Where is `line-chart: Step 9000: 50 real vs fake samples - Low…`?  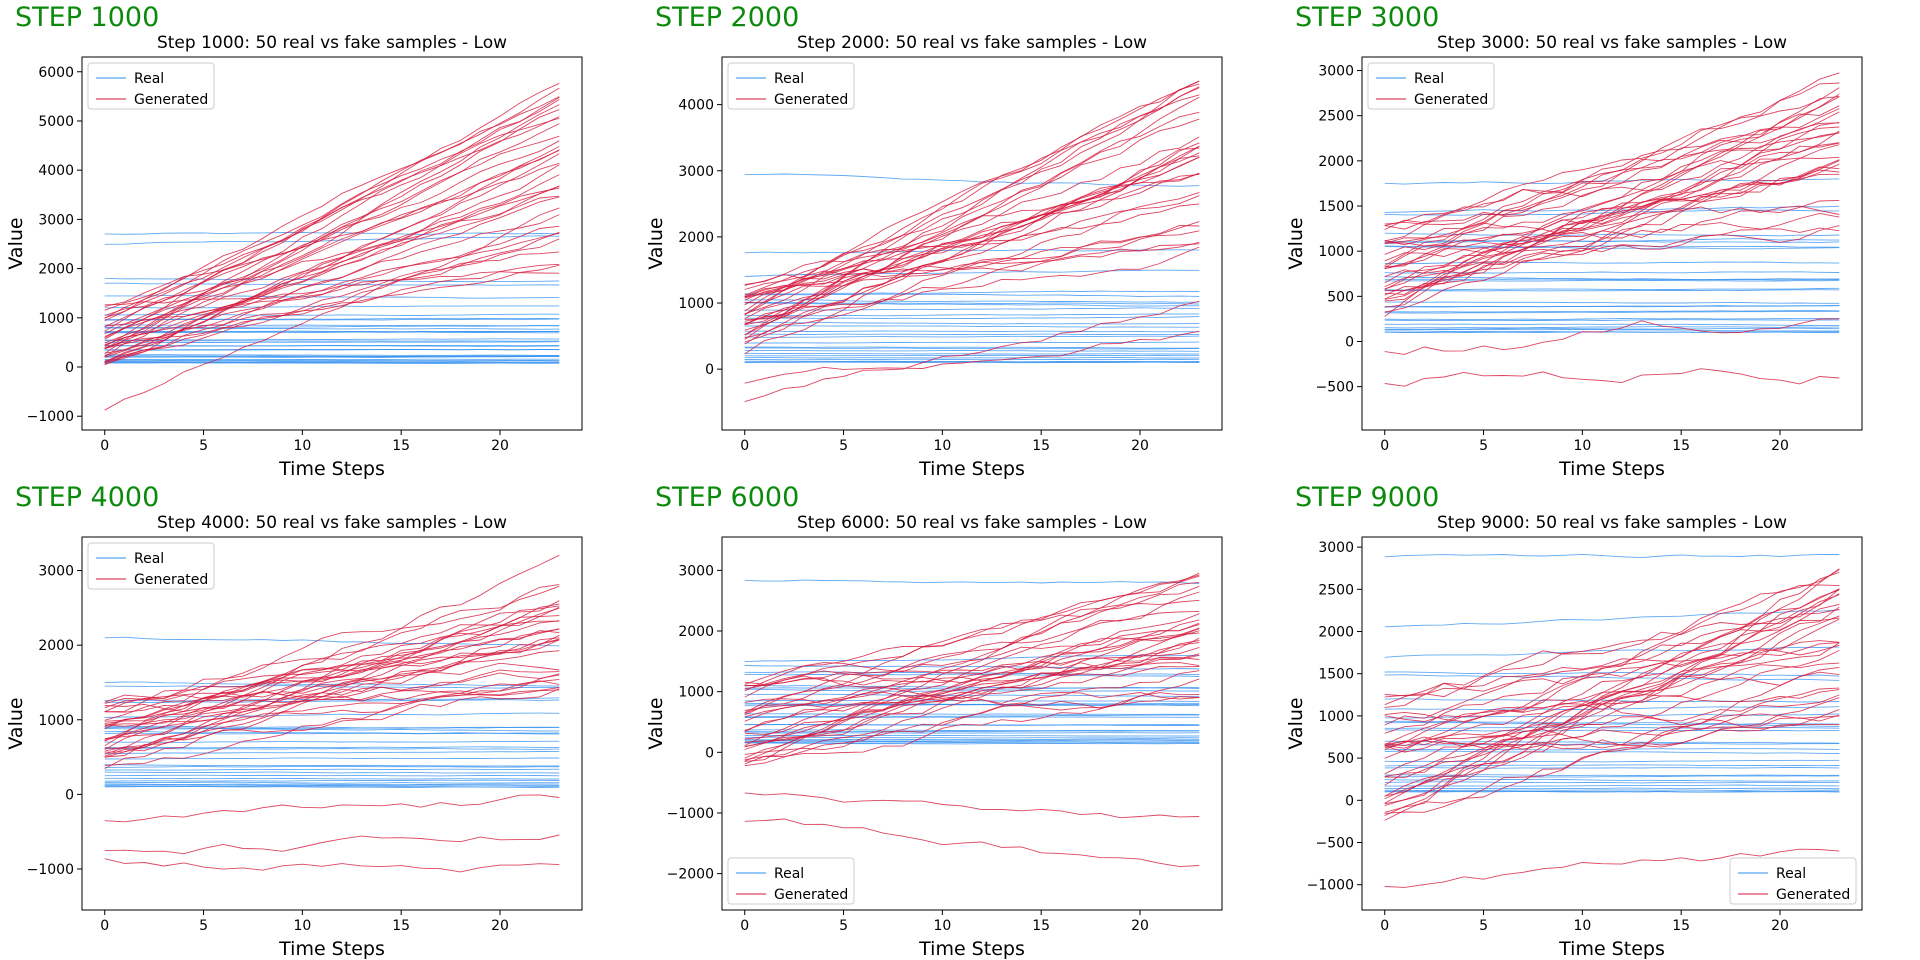 line-chart: Step 9000: 50 real vs fake samples - Low… is located at coordinates (1574, 736).